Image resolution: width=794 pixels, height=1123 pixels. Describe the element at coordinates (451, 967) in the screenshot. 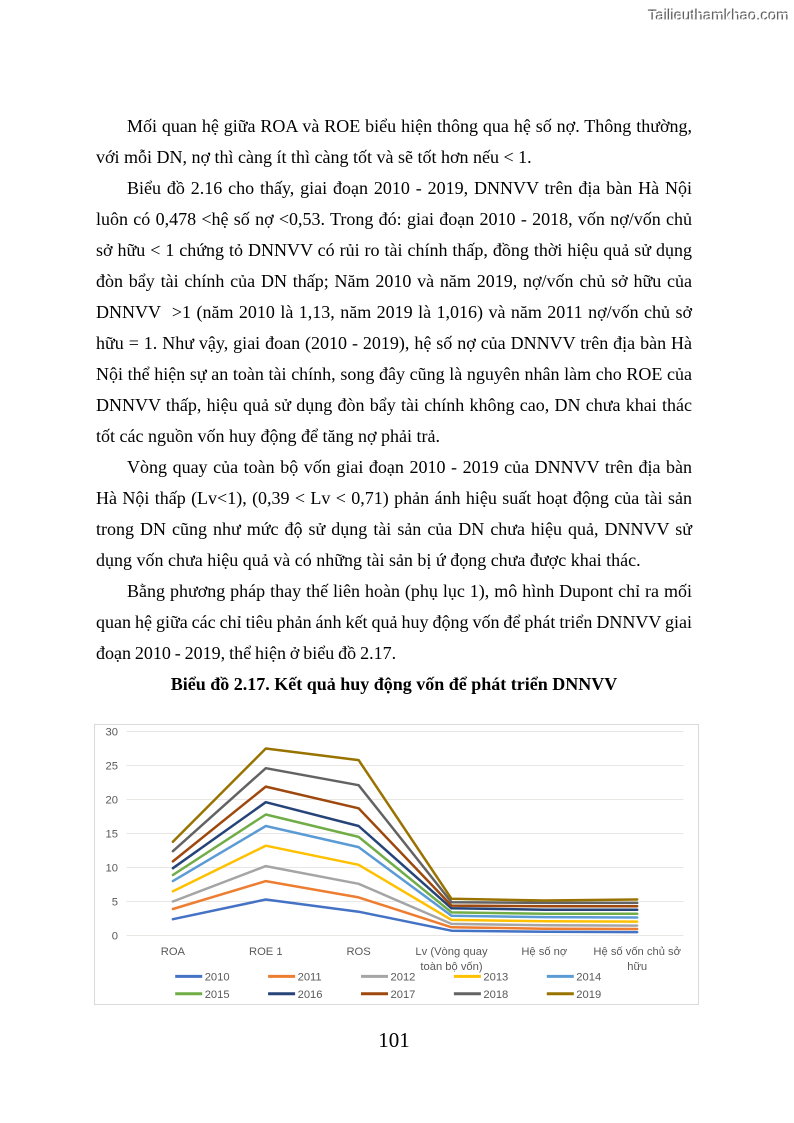

I see `svg-text: toàn bộ vốn)` at that location.